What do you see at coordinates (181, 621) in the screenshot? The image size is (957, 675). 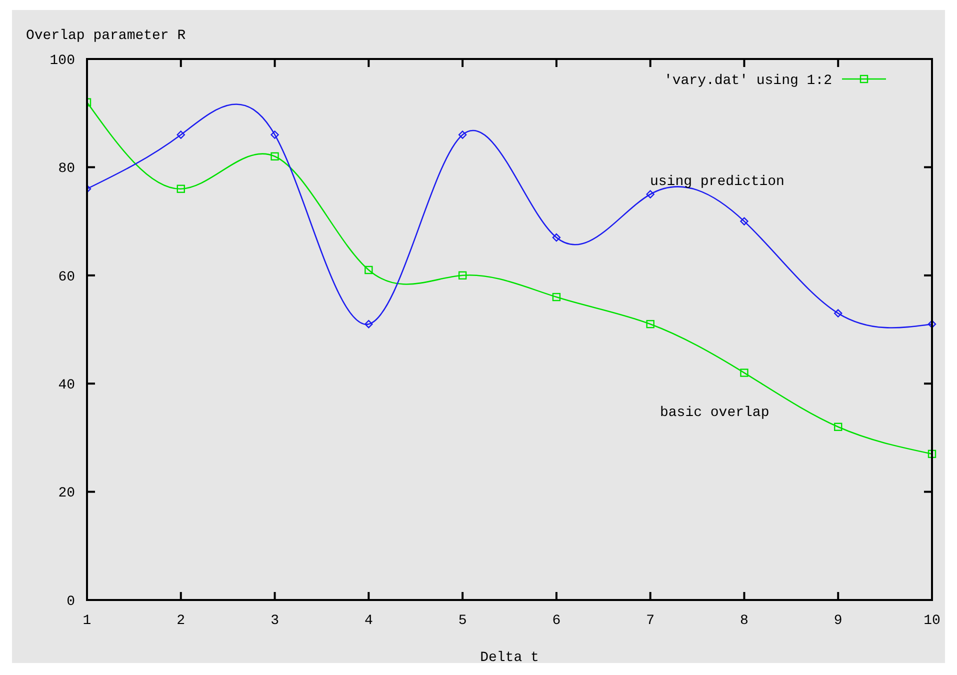 I see `x-tick-label: 2` at bounding box center [181, 621].